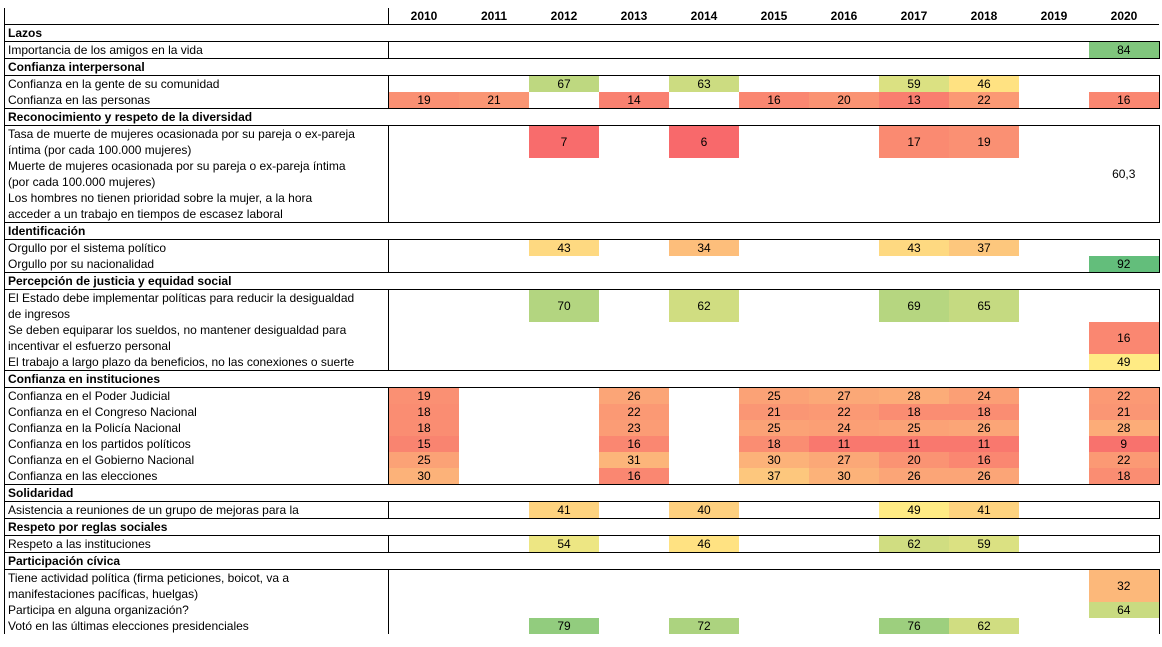  Describe the element at coordinates (774, 16) in the screenshot. I see `year-header: 2015` at that location.